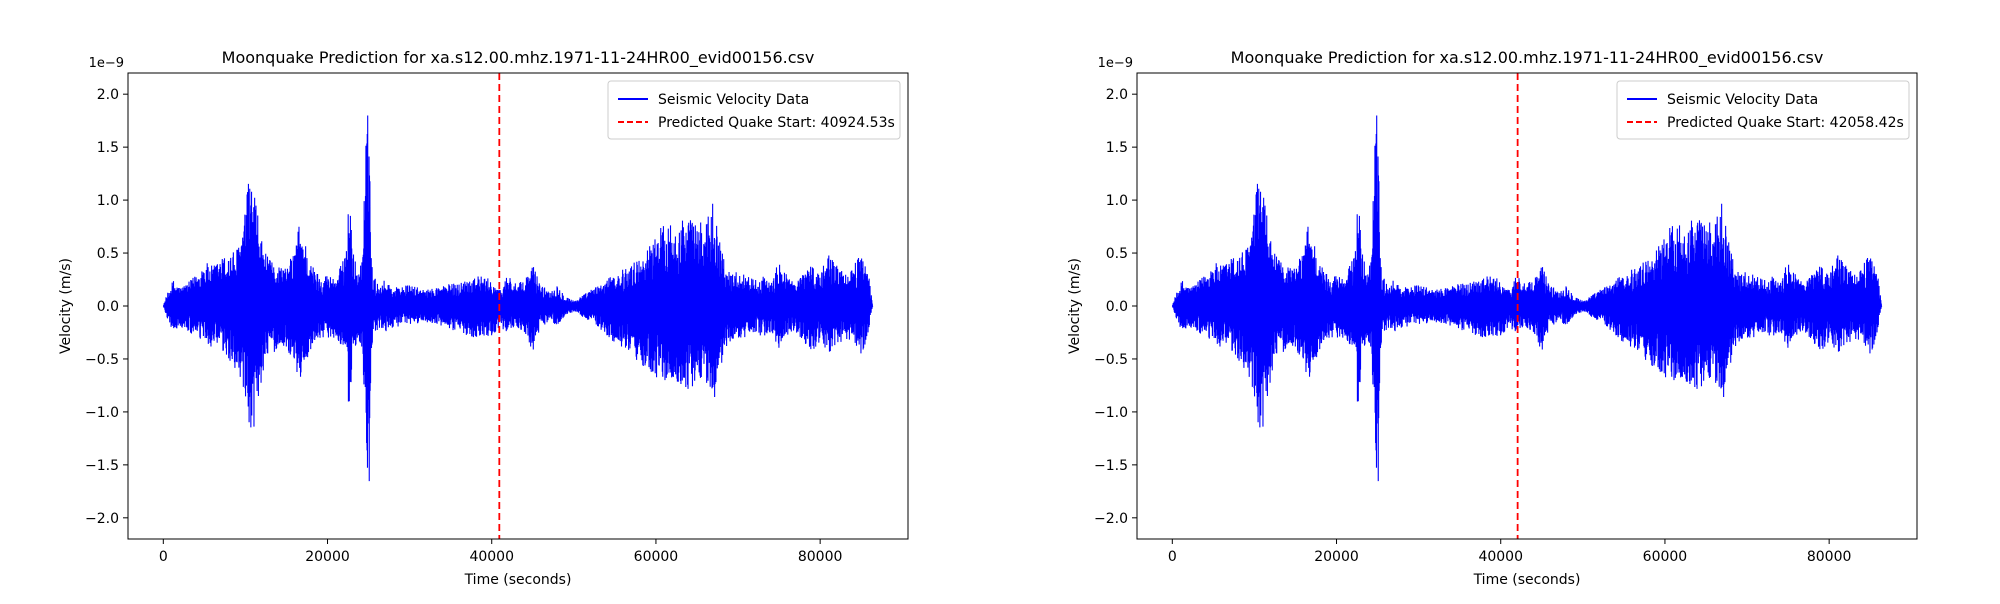  I want to click on legend-label-prediction: Predicted Quake Start: 42058.42s, so click(1785, 123).